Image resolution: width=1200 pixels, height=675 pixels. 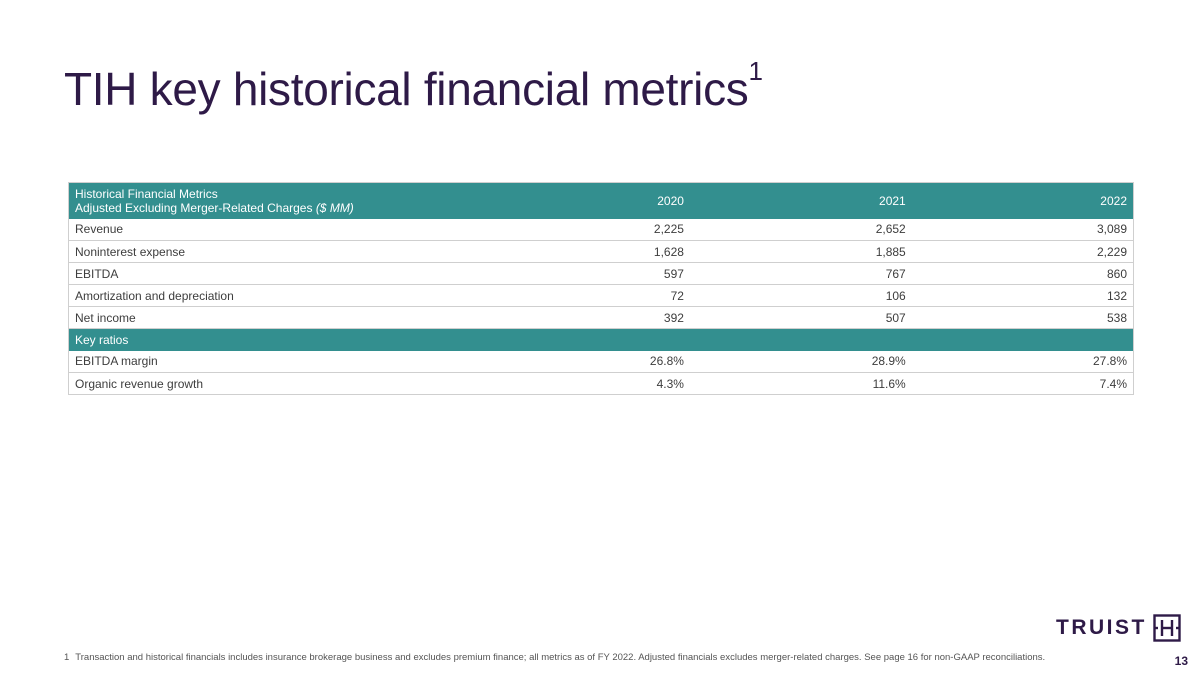 What do you see at coordinates (601, 296) in the screenshot?
I see `table-row: Amortization and depreciation 72 106 132` at bounding box center [601, 296].